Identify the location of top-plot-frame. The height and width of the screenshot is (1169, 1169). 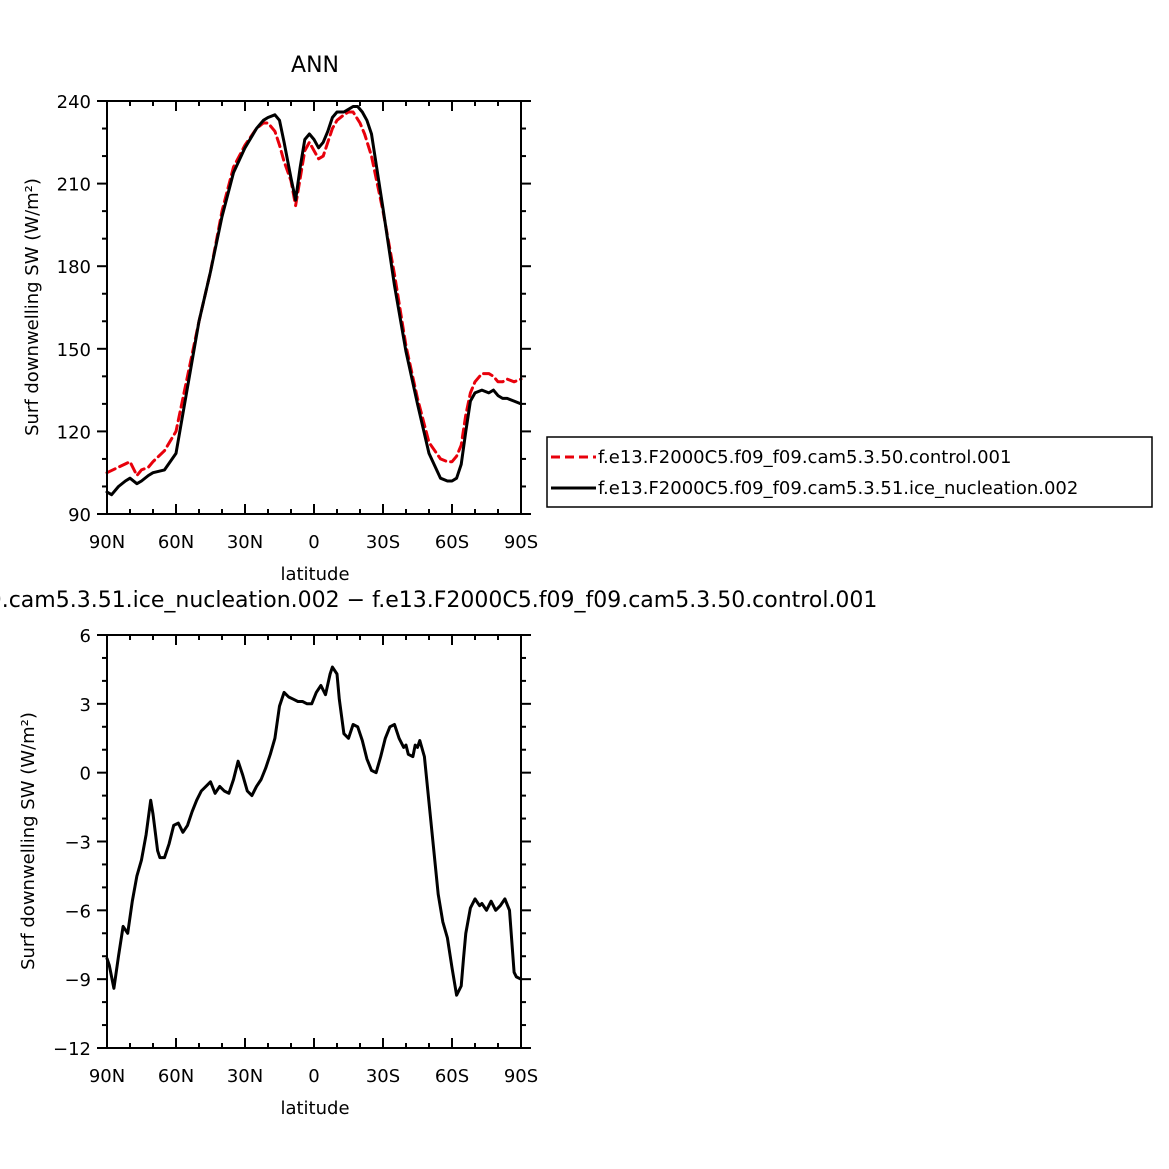
(314, 307).